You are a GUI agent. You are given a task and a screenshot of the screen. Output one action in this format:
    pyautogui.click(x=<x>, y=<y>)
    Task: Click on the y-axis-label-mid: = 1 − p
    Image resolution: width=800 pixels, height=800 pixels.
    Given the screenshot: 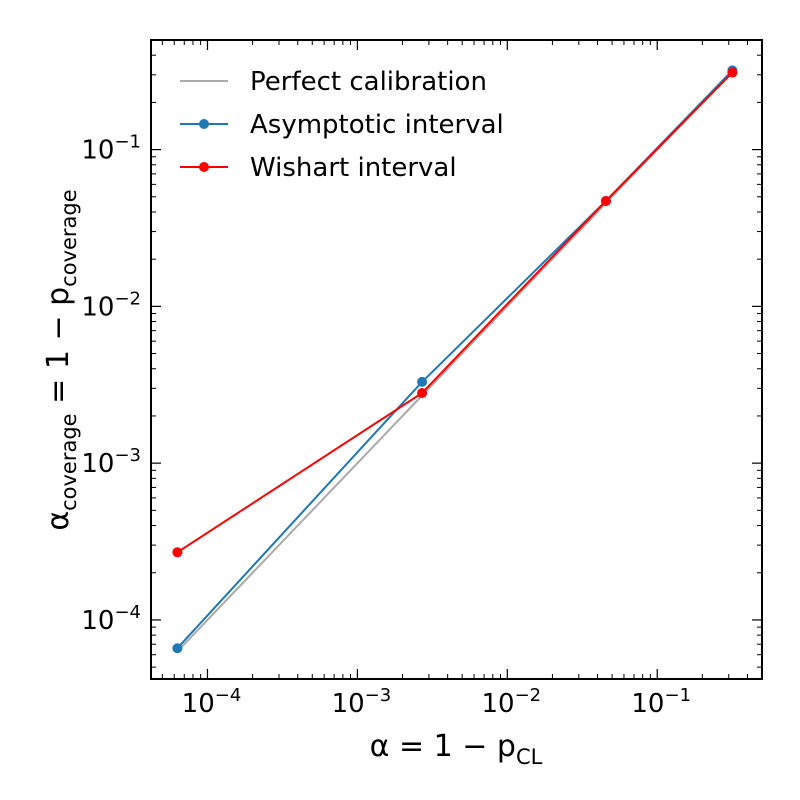 What is the action you would take?
    pyautogui.click(x=58, y=350)
    